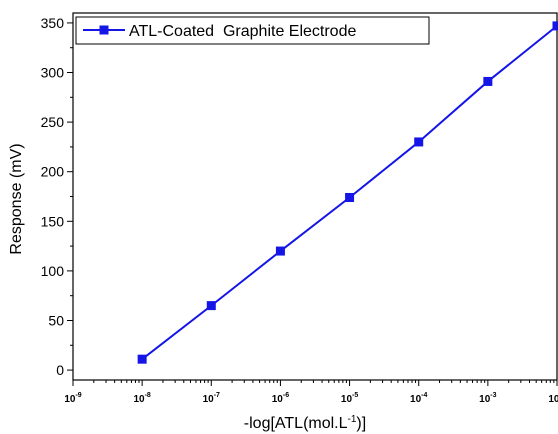 The image size is (558, 434). Describe the element at coordinates (280, 398) in the screenshot. I see `x-tick-label: 10⁻⁶` at that location.